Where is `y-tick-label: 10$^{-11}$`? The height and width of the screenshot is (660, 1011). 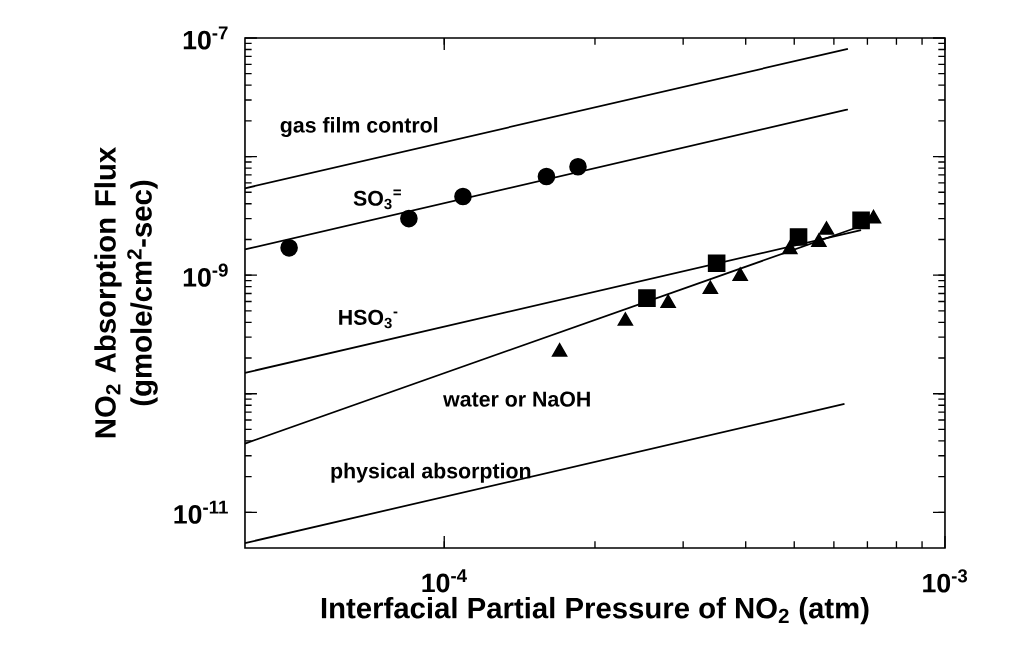 y-tick-label: 10$^{-11}$ is located at coordinates (201, 512).